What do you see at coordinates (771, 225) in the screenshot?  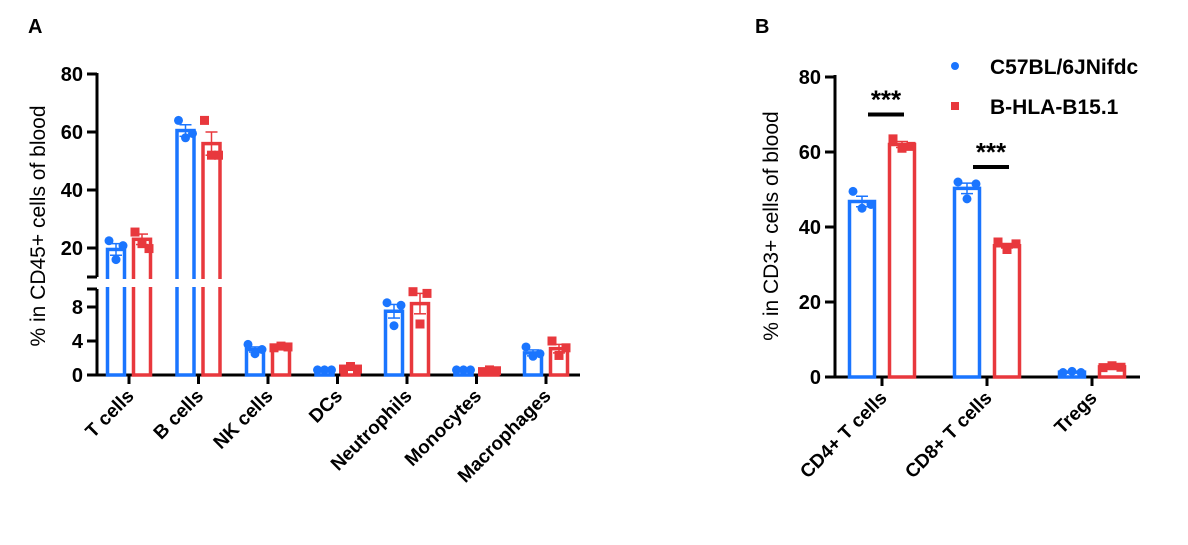 I see `y-axis-label-b: % in CD3+ cells of blood` at bounding box center [771, 225].